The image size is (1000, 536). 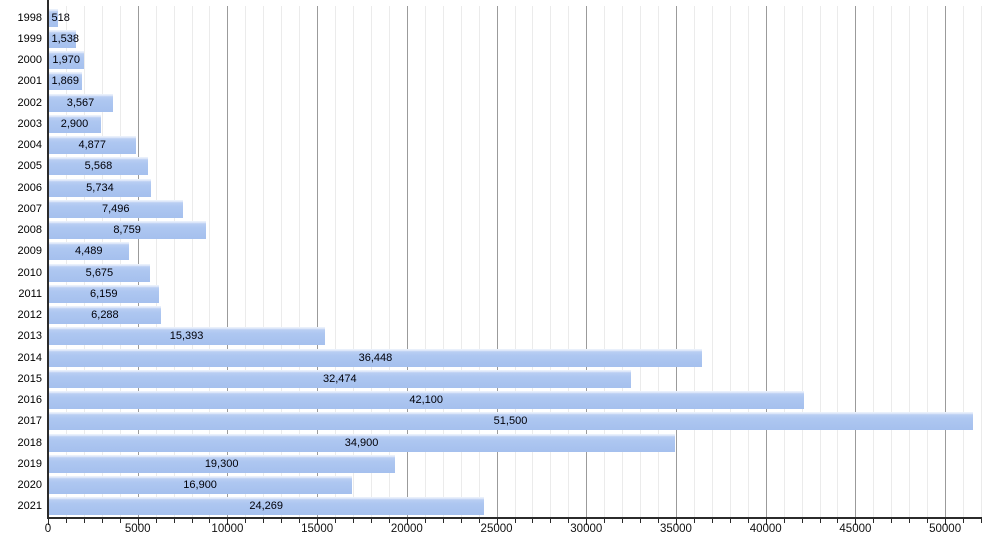 What do you see at coordinates (945, 529) in the screenshot?
I see `x-axis-tick-label: 50000` at bounding box center [945, 529].